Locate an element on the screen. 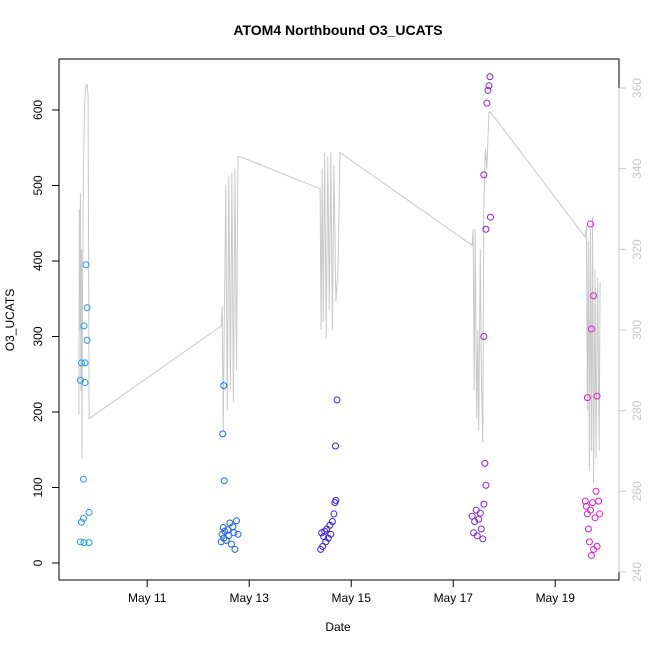 The image size is (650, 655). y-tick-label: 500 is located at coordinates (38, 185).